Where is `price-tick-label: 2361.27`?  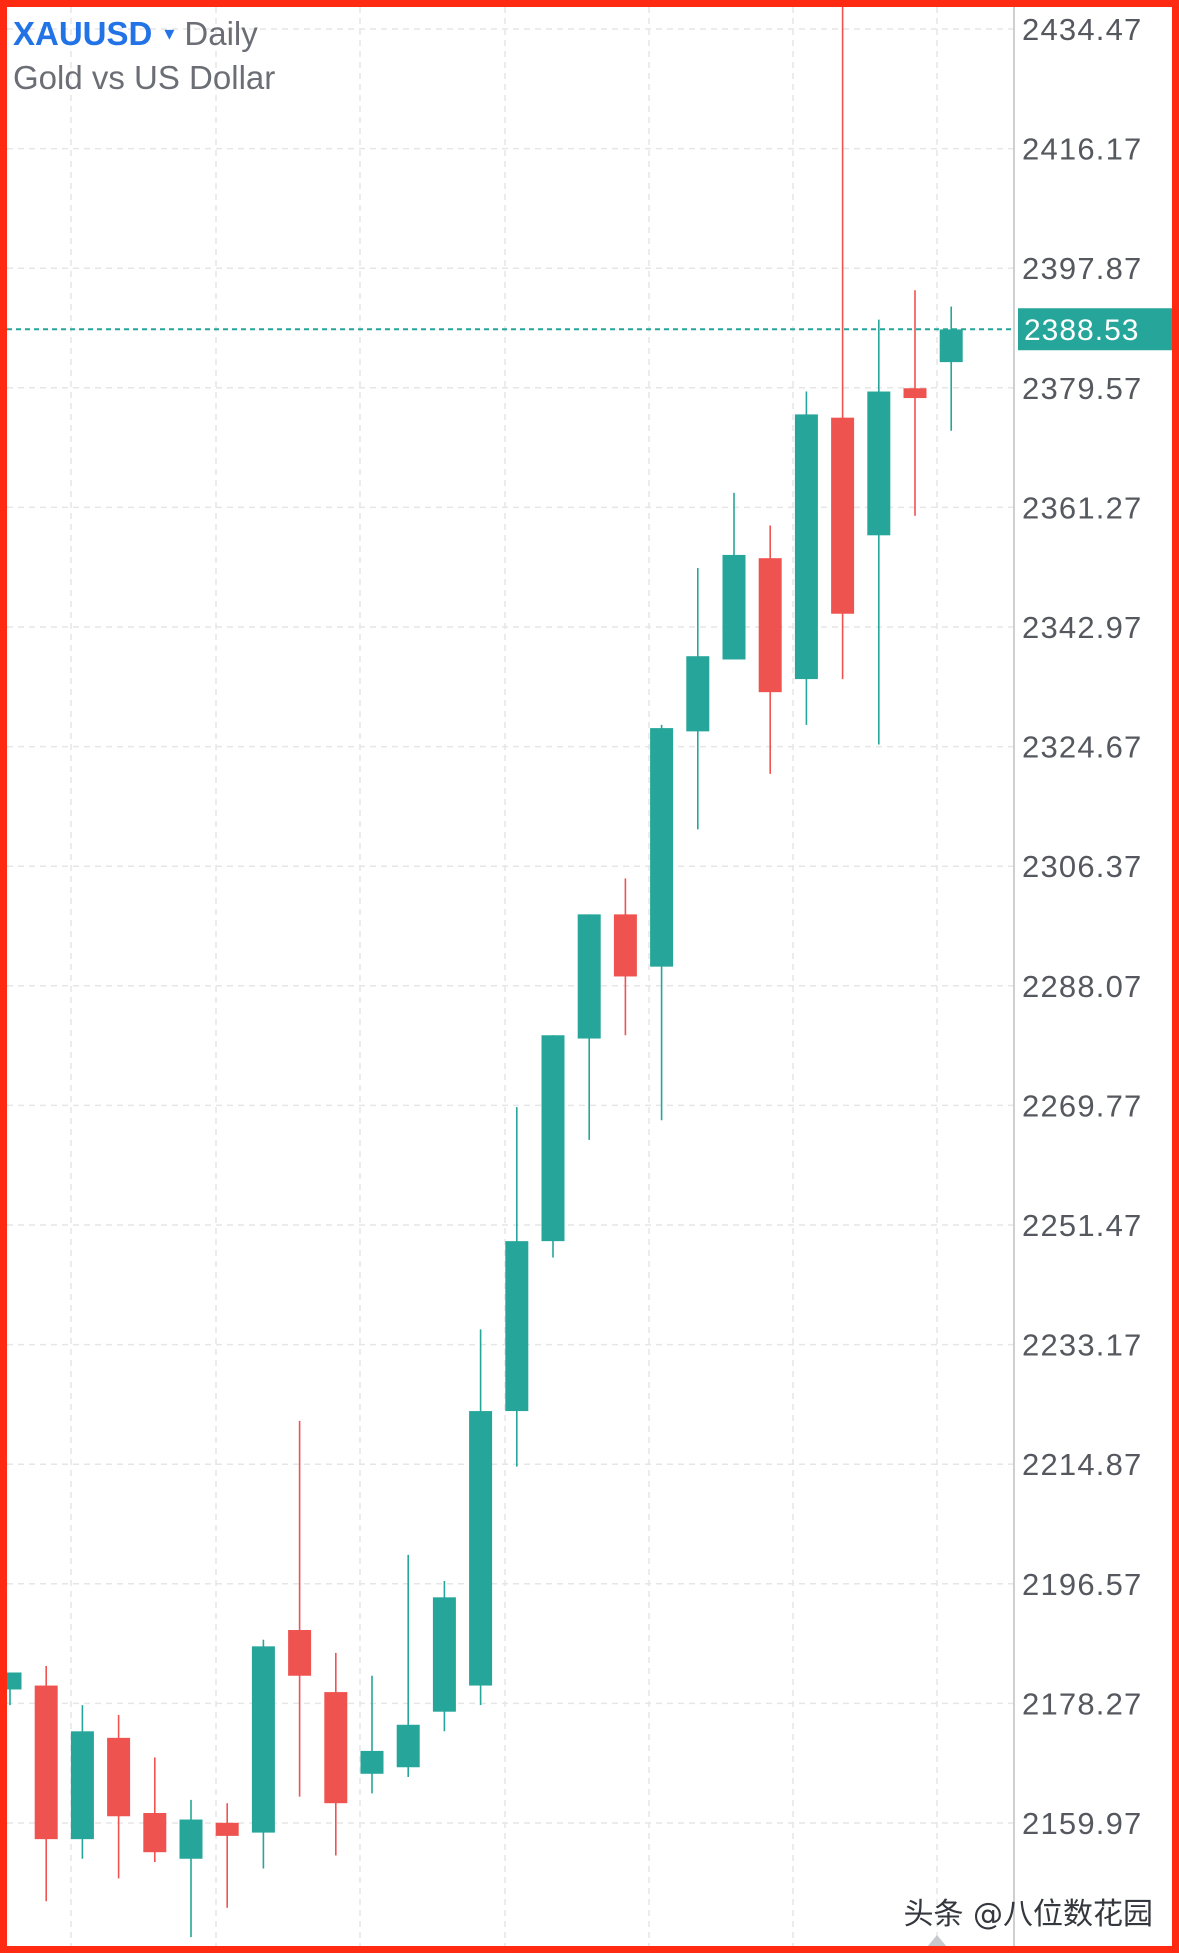
price-tick-label: 2361.27 is located at coordinates (1082, 507).